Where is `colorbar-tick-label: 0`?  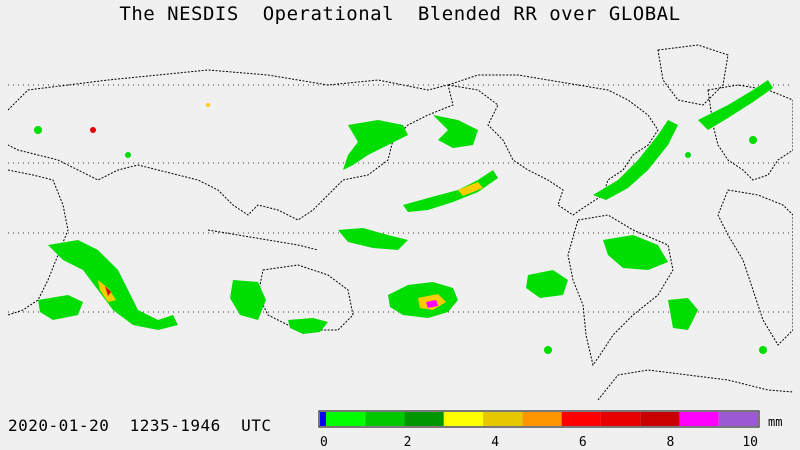
colorbar-tick-label: 0 is located at coordinates (324, 442).